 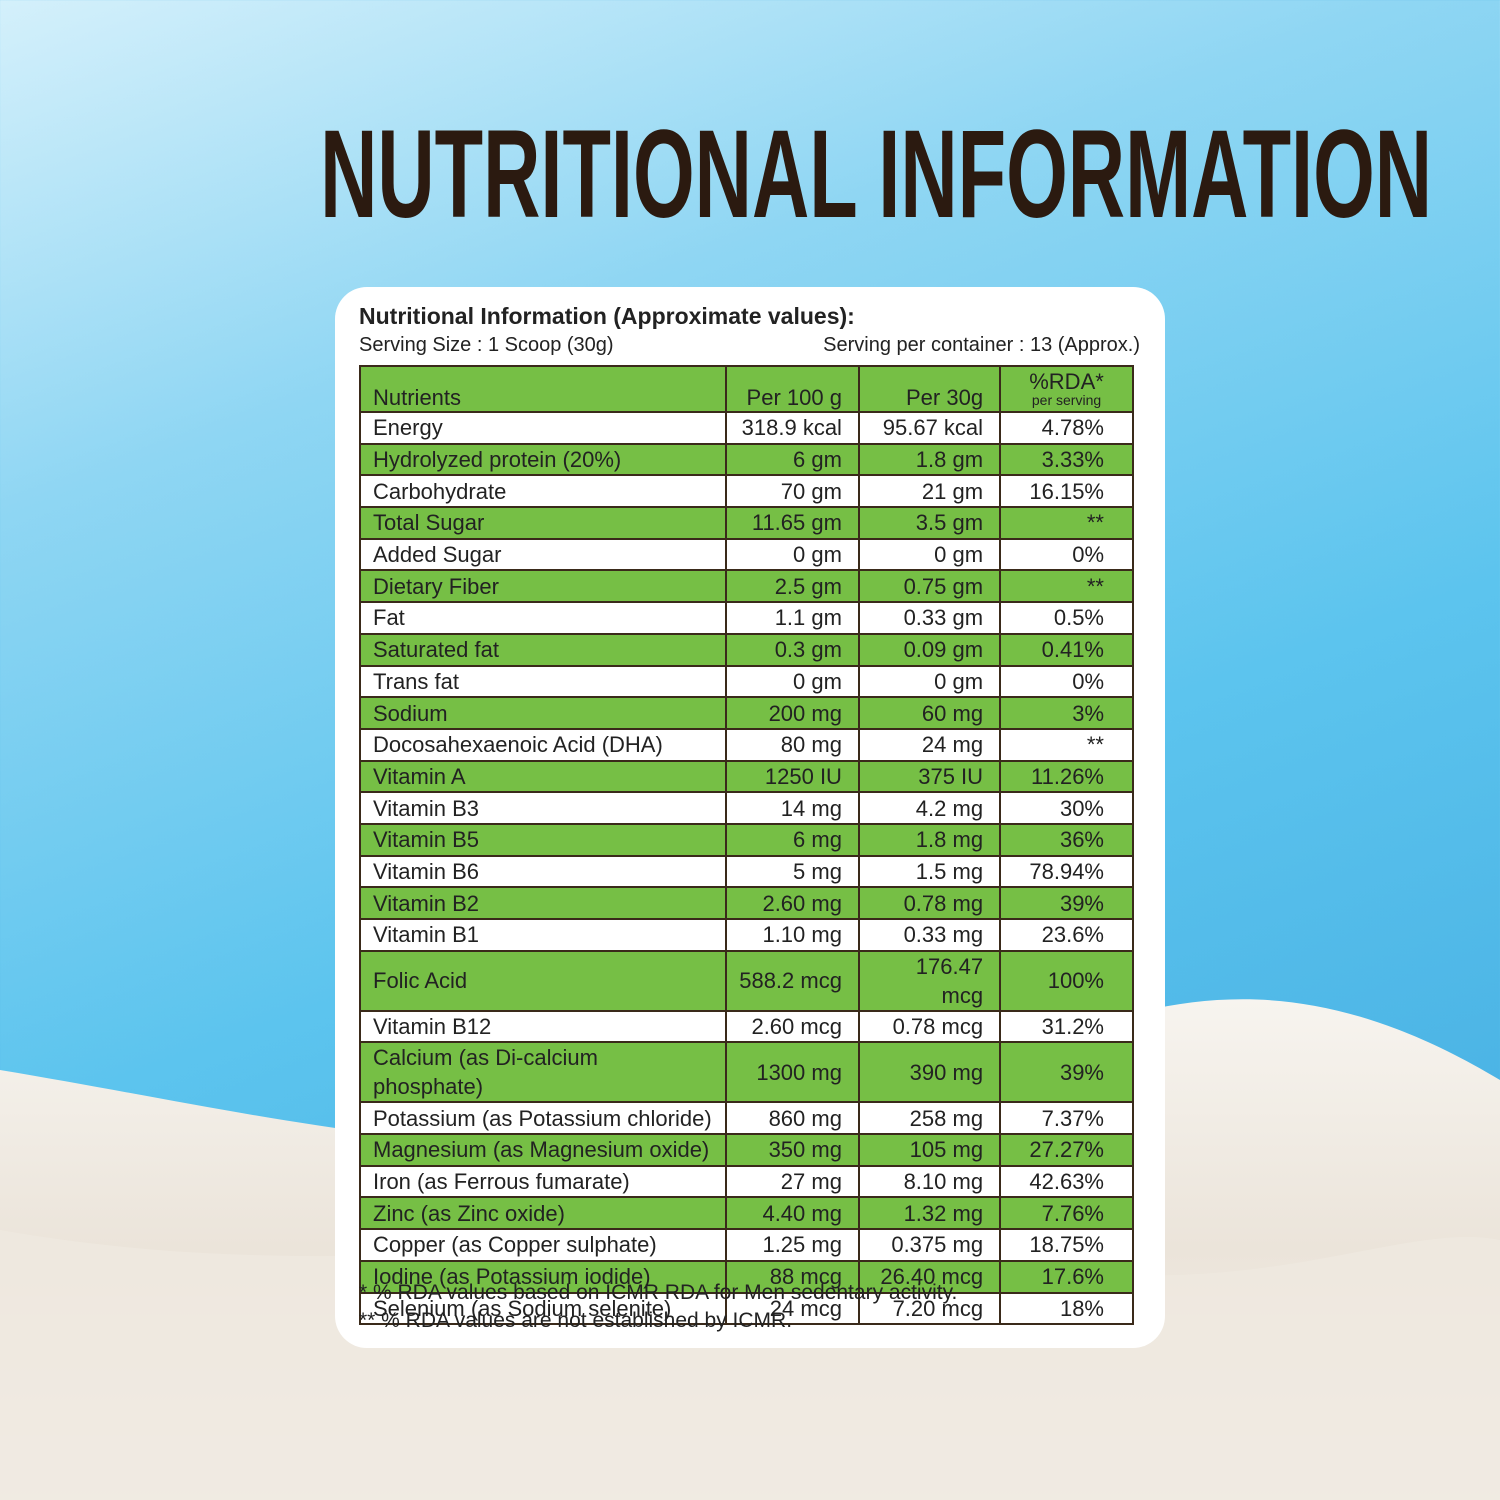 What do you see at coordinates (543, 1181) in the screenshot?
I see `nutrient-name: Iron (as Ferrous fumarate)` at bounding box center [543, 1181].